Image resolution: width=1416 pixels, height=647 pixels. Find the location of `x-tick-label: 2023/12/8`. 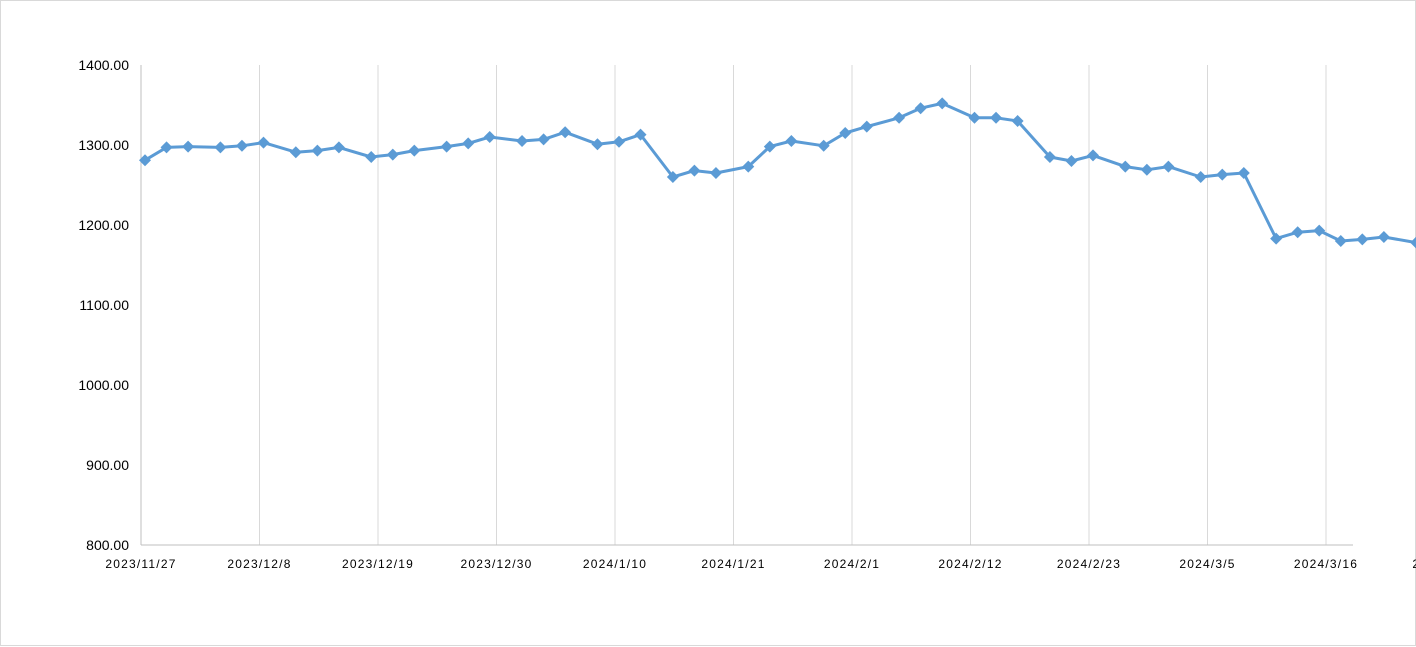

x-tick-label: 2023/12/8 is located at coordinates (259, 564).